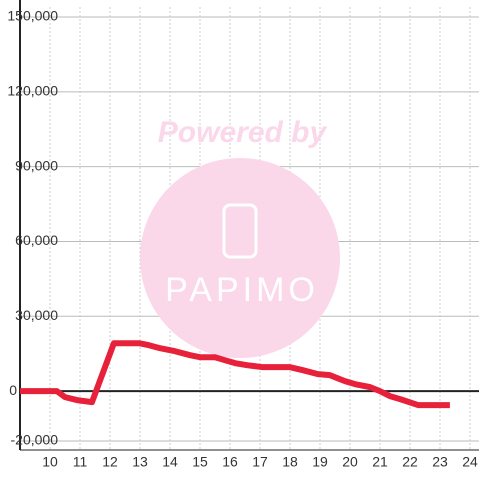  What do you see at coordinates (290, 462) in the screenshot?
I see `x-tick-label: 18` at bounding box center [290, 462].